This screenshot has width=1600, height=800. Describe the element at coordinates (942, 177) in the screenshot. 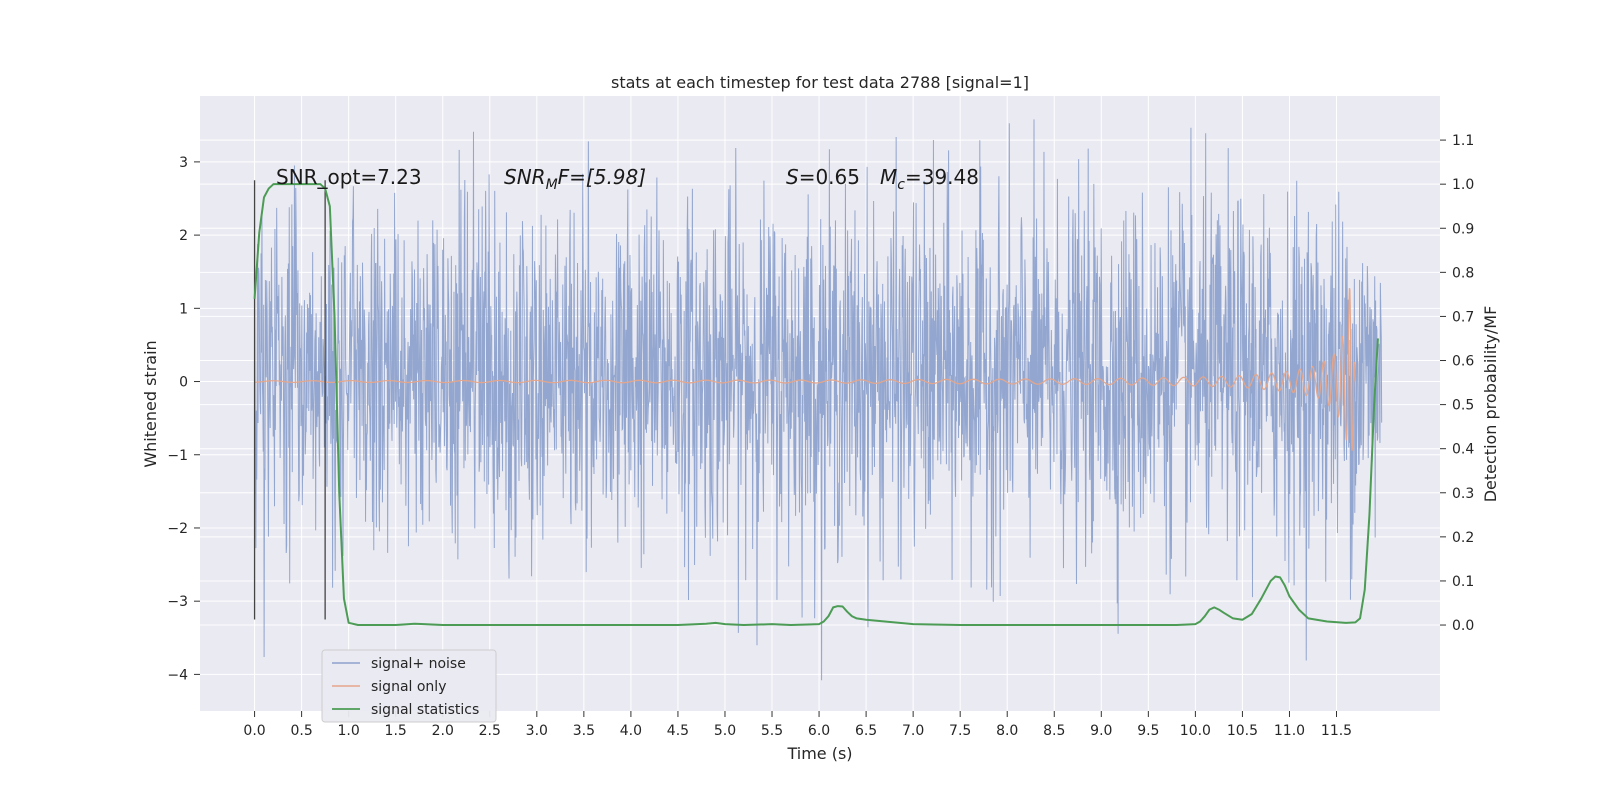

I see `annotation-mc-value: =39.48` at that location.